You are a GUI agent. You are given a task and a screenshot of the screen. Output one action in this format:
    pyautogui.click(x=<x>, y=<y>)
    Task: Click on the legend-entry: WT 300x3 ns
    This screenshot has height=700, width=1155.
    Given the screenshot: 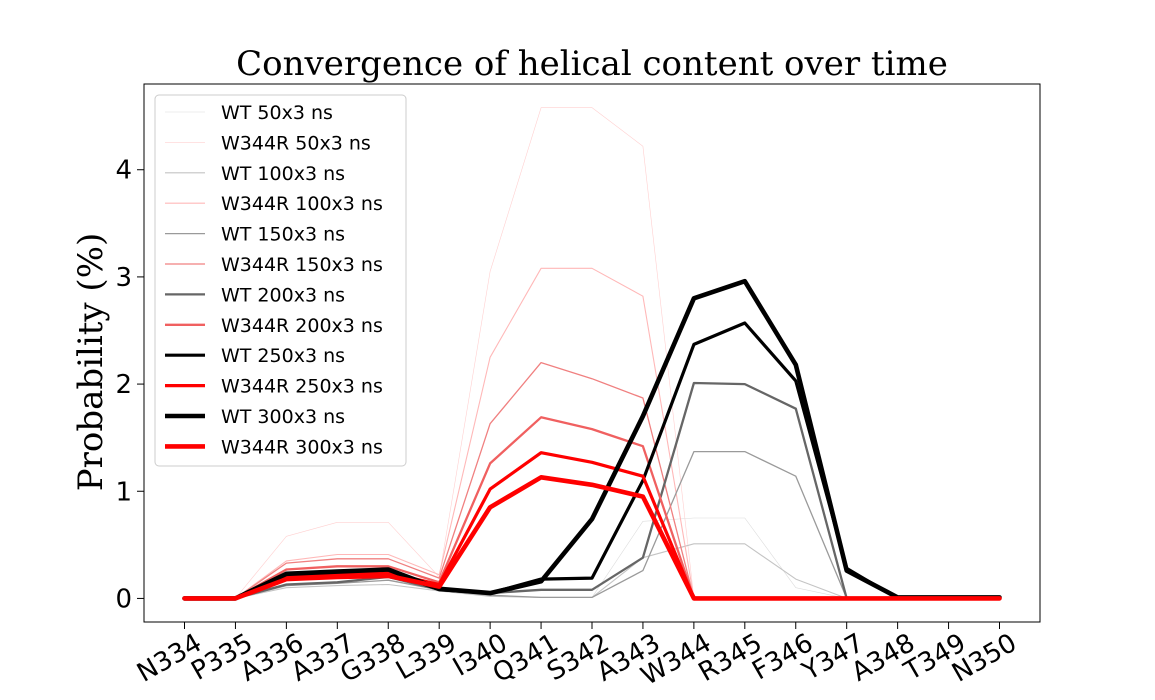 What is the action you would take?
    pyautogui.click(x=283, y=417)
    